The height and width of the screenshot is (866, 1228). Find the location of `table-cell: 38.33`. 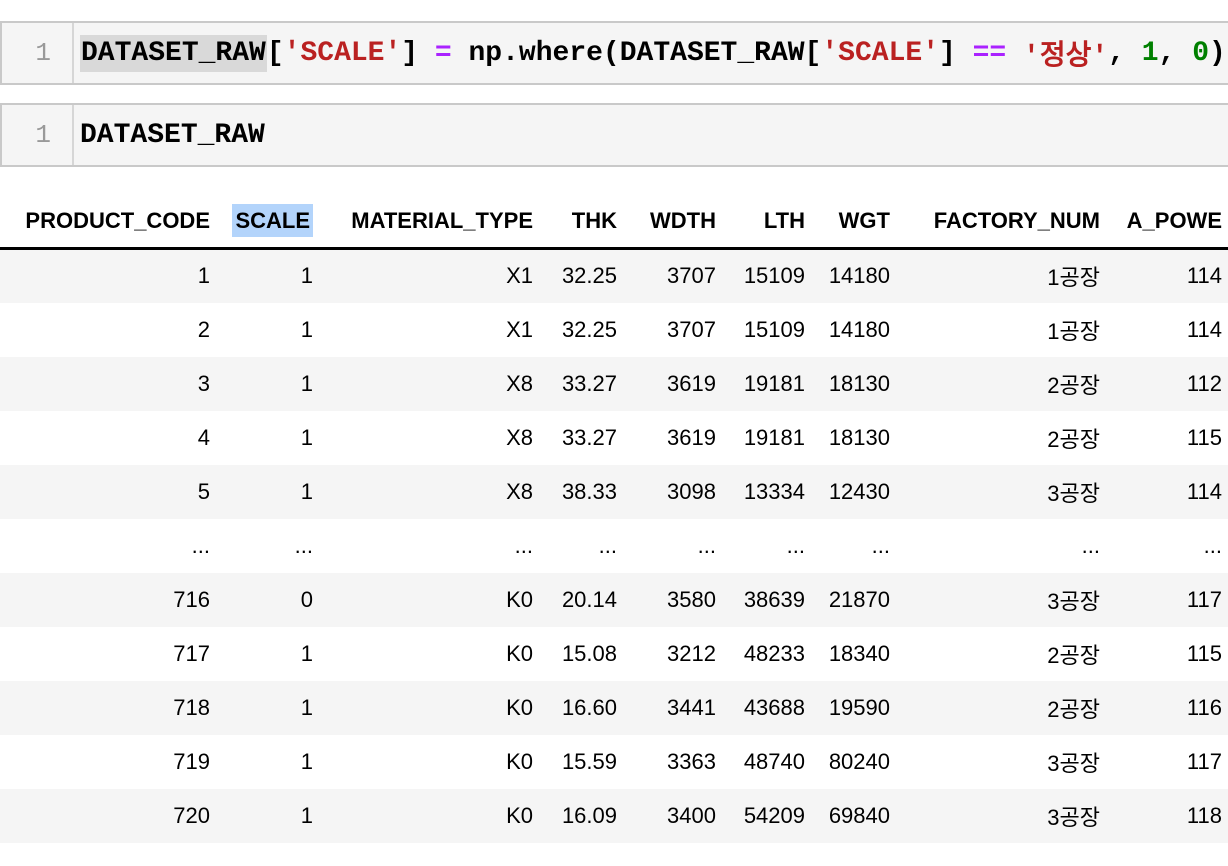

table-cell: 38.33 is located at coordinates (589, 491).